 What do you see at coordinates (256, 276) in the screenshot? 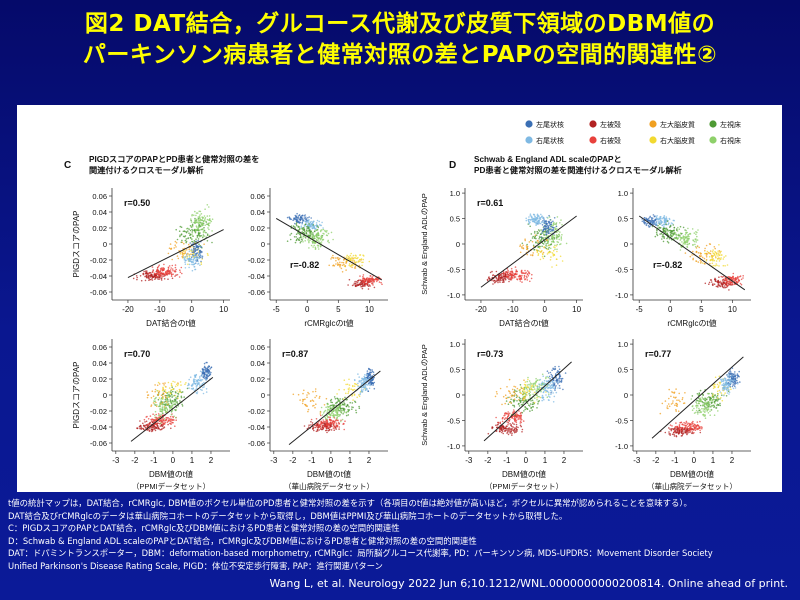
I see `y-tick-label: -0.04` at bounding box center [256, 276].